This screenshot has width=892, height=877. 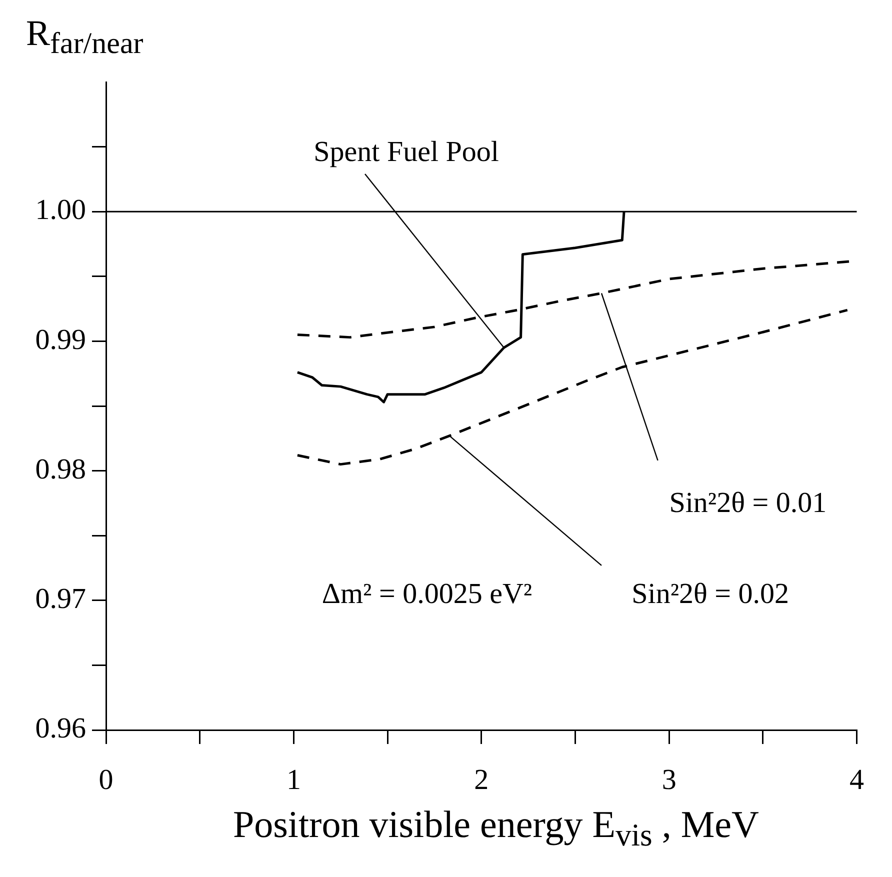 I want to click on x-tick-label: 2, so click(x=481, y=780).